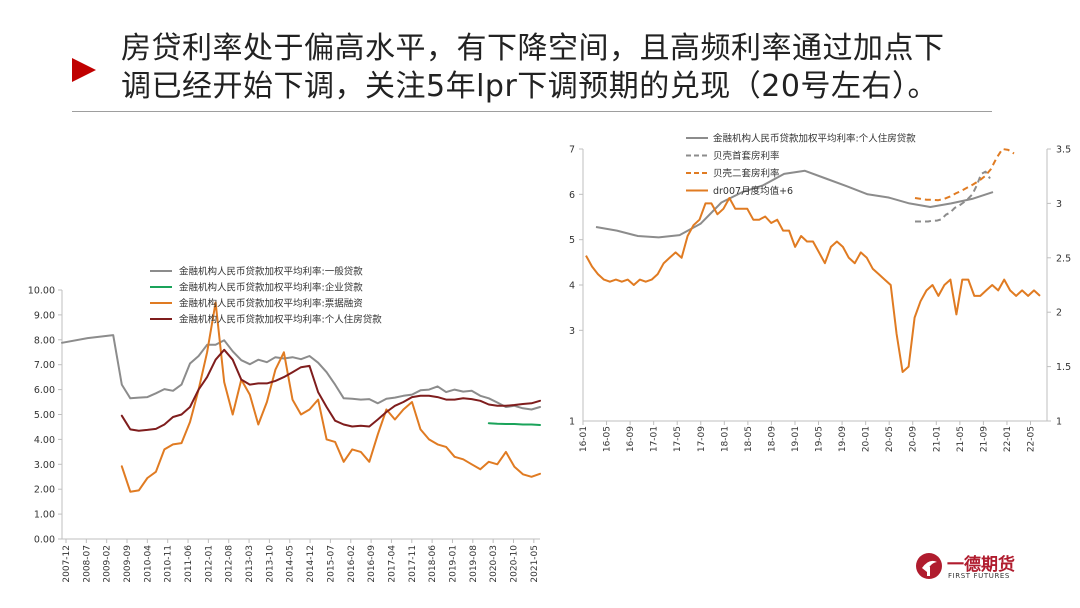 The width and height of the screenshot is (1080, 608). What do you see at coordinates (453, 564) in the screenshot?
I see `x-tick-label: 2019-01` at bounding box center [453, 564].